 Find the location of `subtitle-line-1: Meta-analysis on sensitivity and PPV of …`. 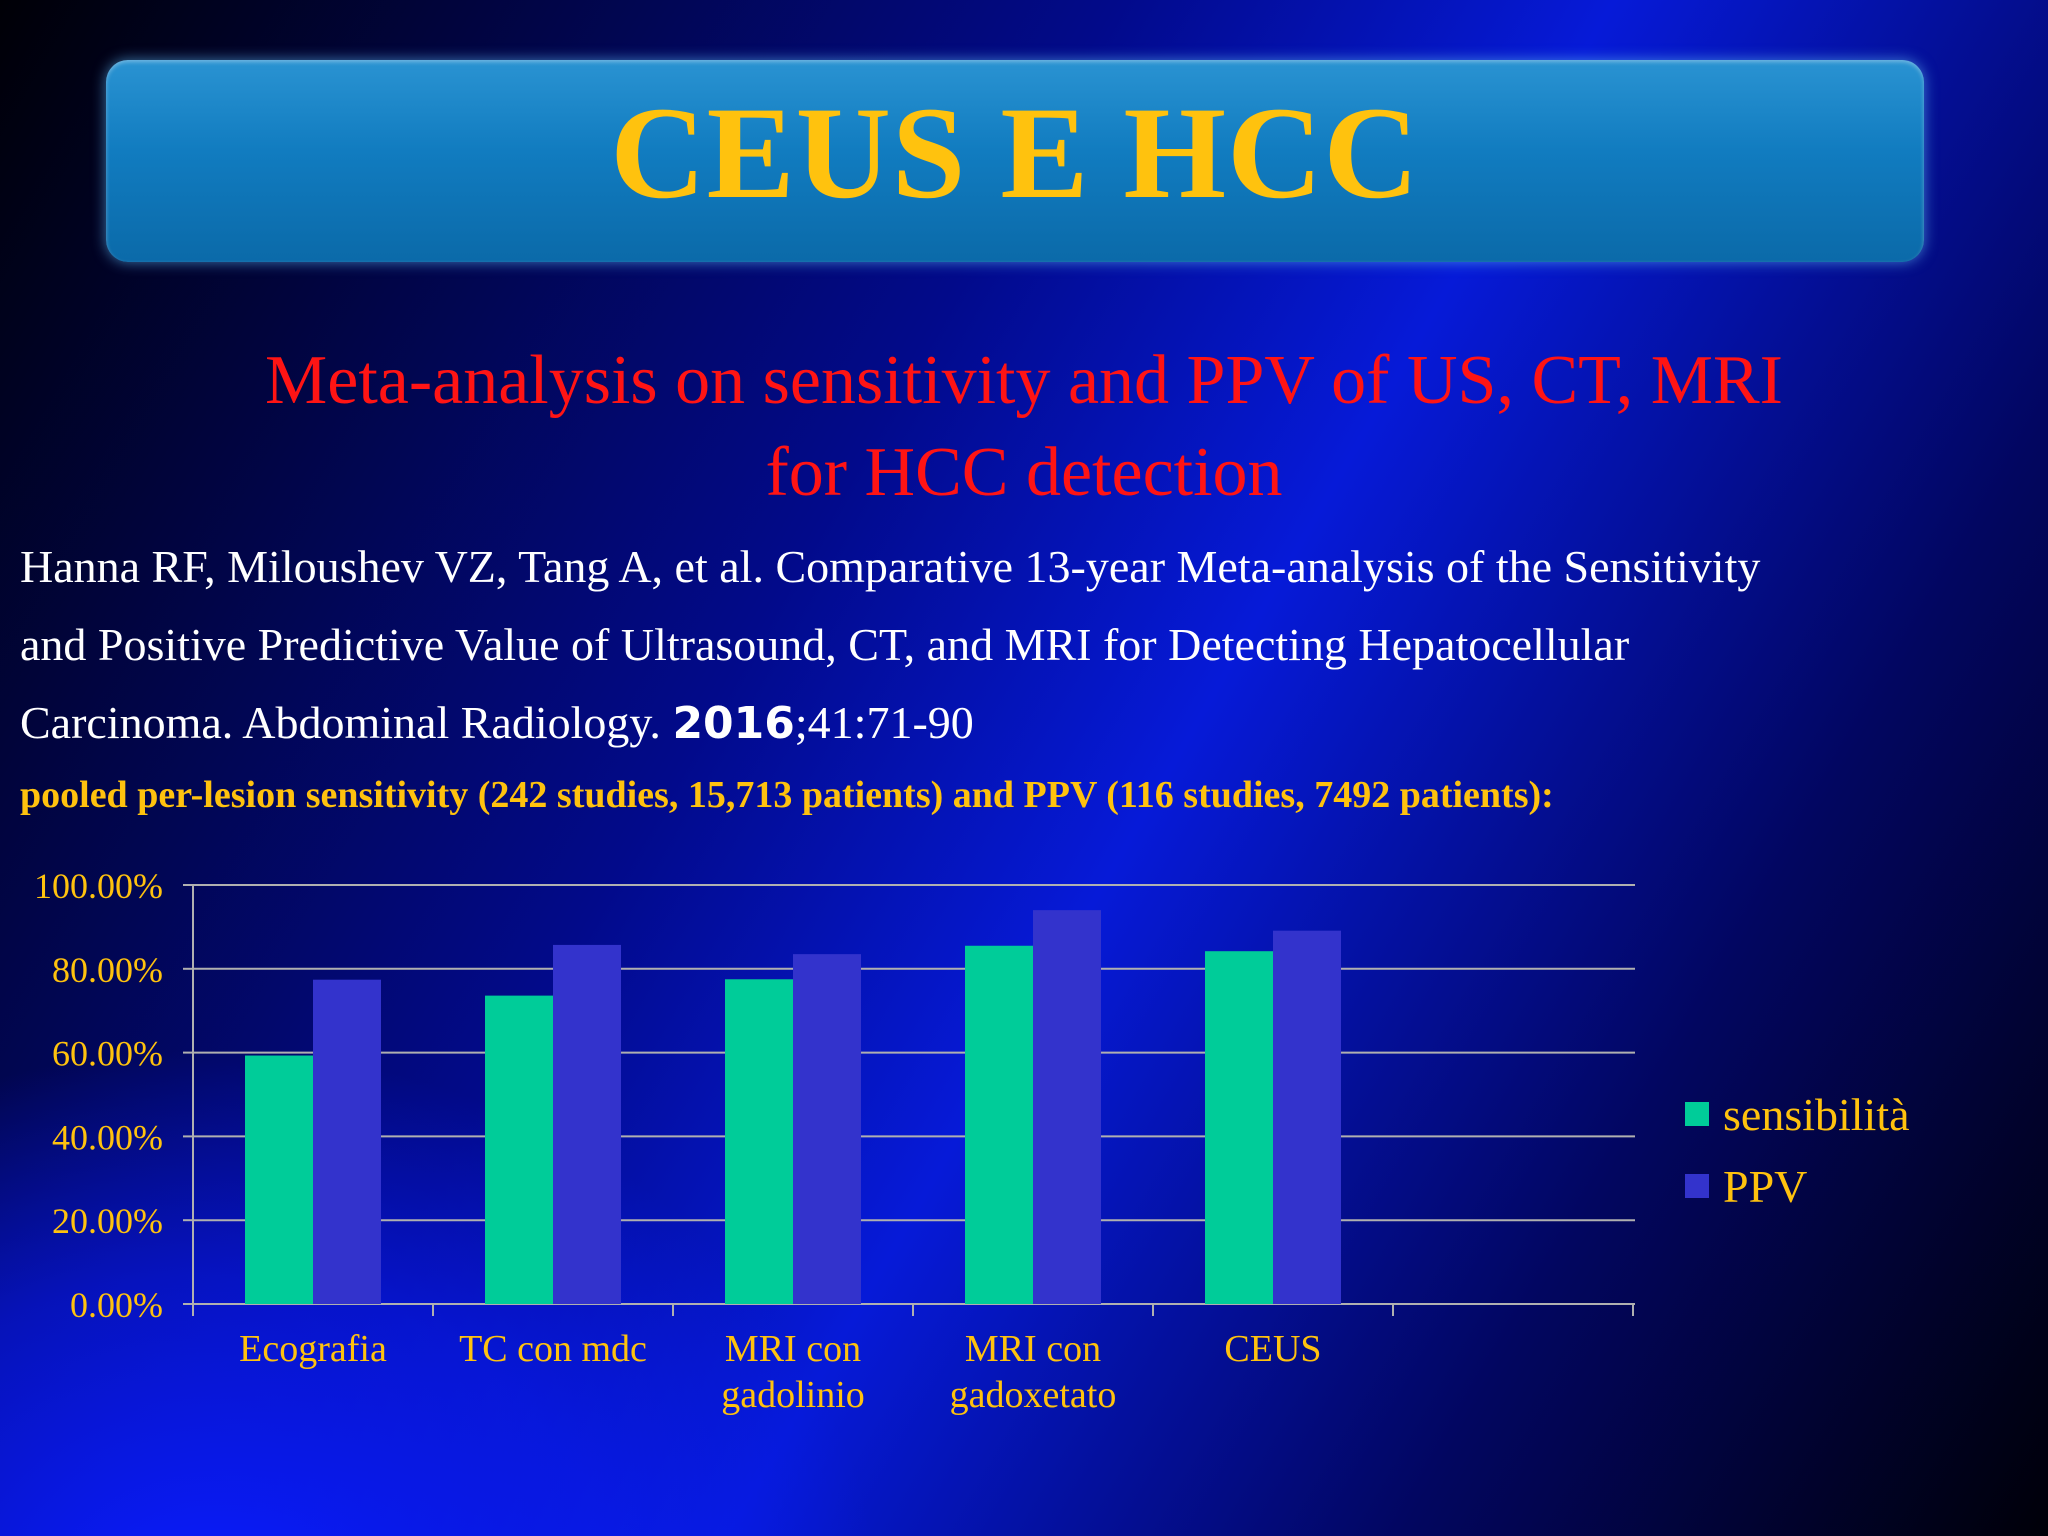

subtitle-line-1: Meta-analysis on sensitivity and PPV of … is located at coordinates (1024, 380).